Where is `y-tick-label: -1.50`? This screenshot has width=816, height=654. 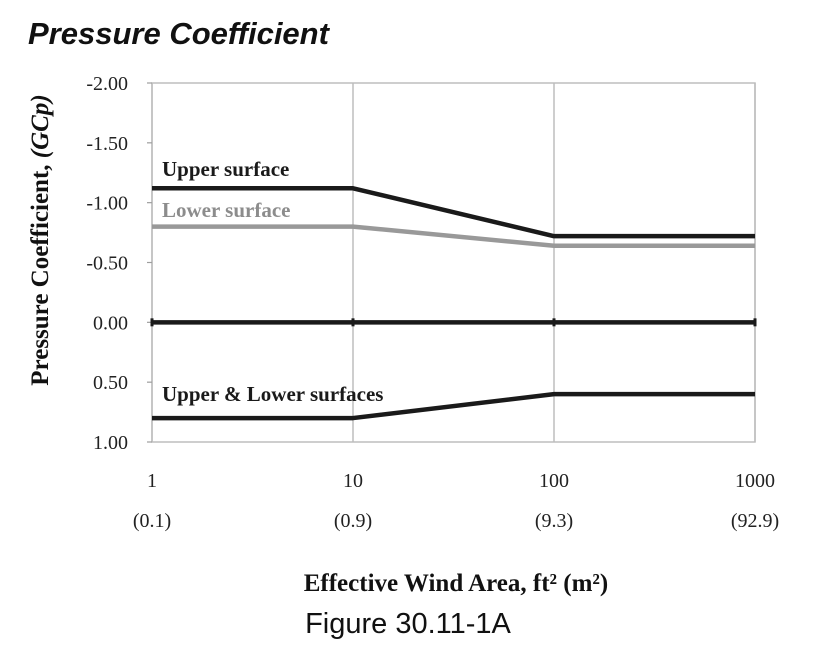
y-tick-label: -1.50 is located at coordinates (107, 144).